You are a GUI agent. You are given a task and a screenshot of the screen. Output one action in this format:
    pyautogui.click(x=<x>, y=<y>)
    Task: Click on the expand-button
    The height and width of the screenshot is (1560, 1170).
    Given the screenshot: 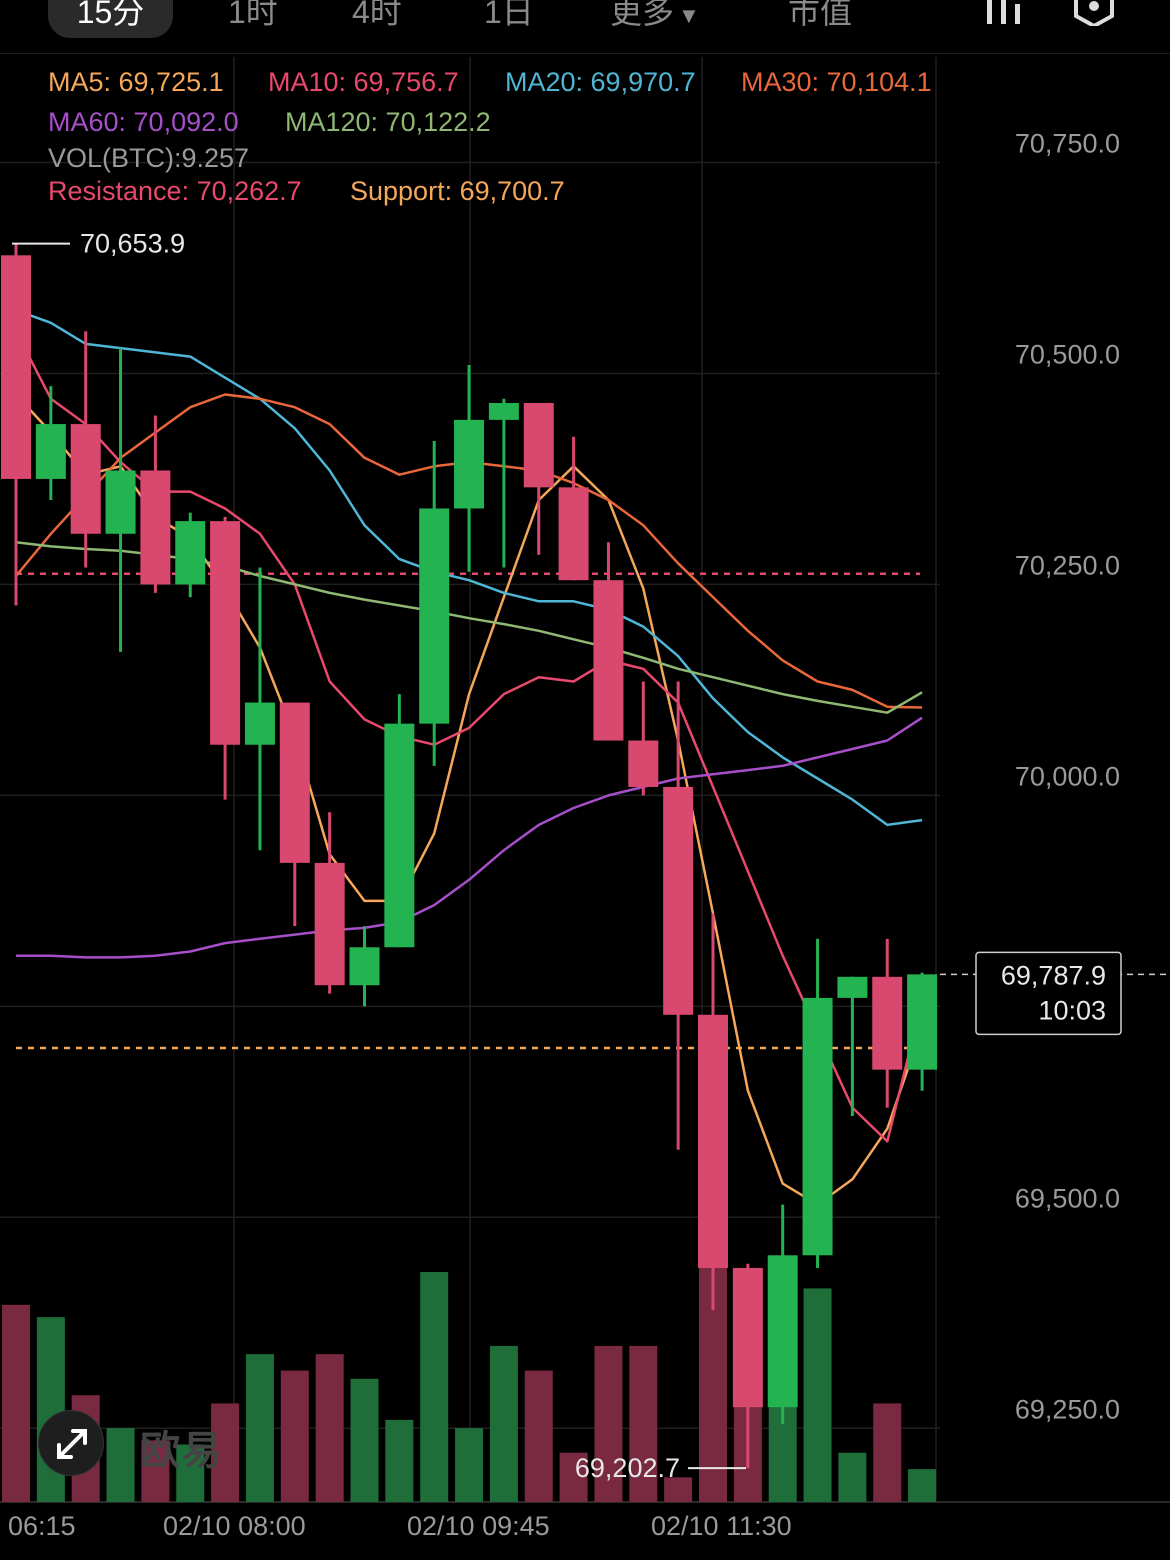 What is the action you would take?
    pyautogui.click(x=71, y=1443)
    